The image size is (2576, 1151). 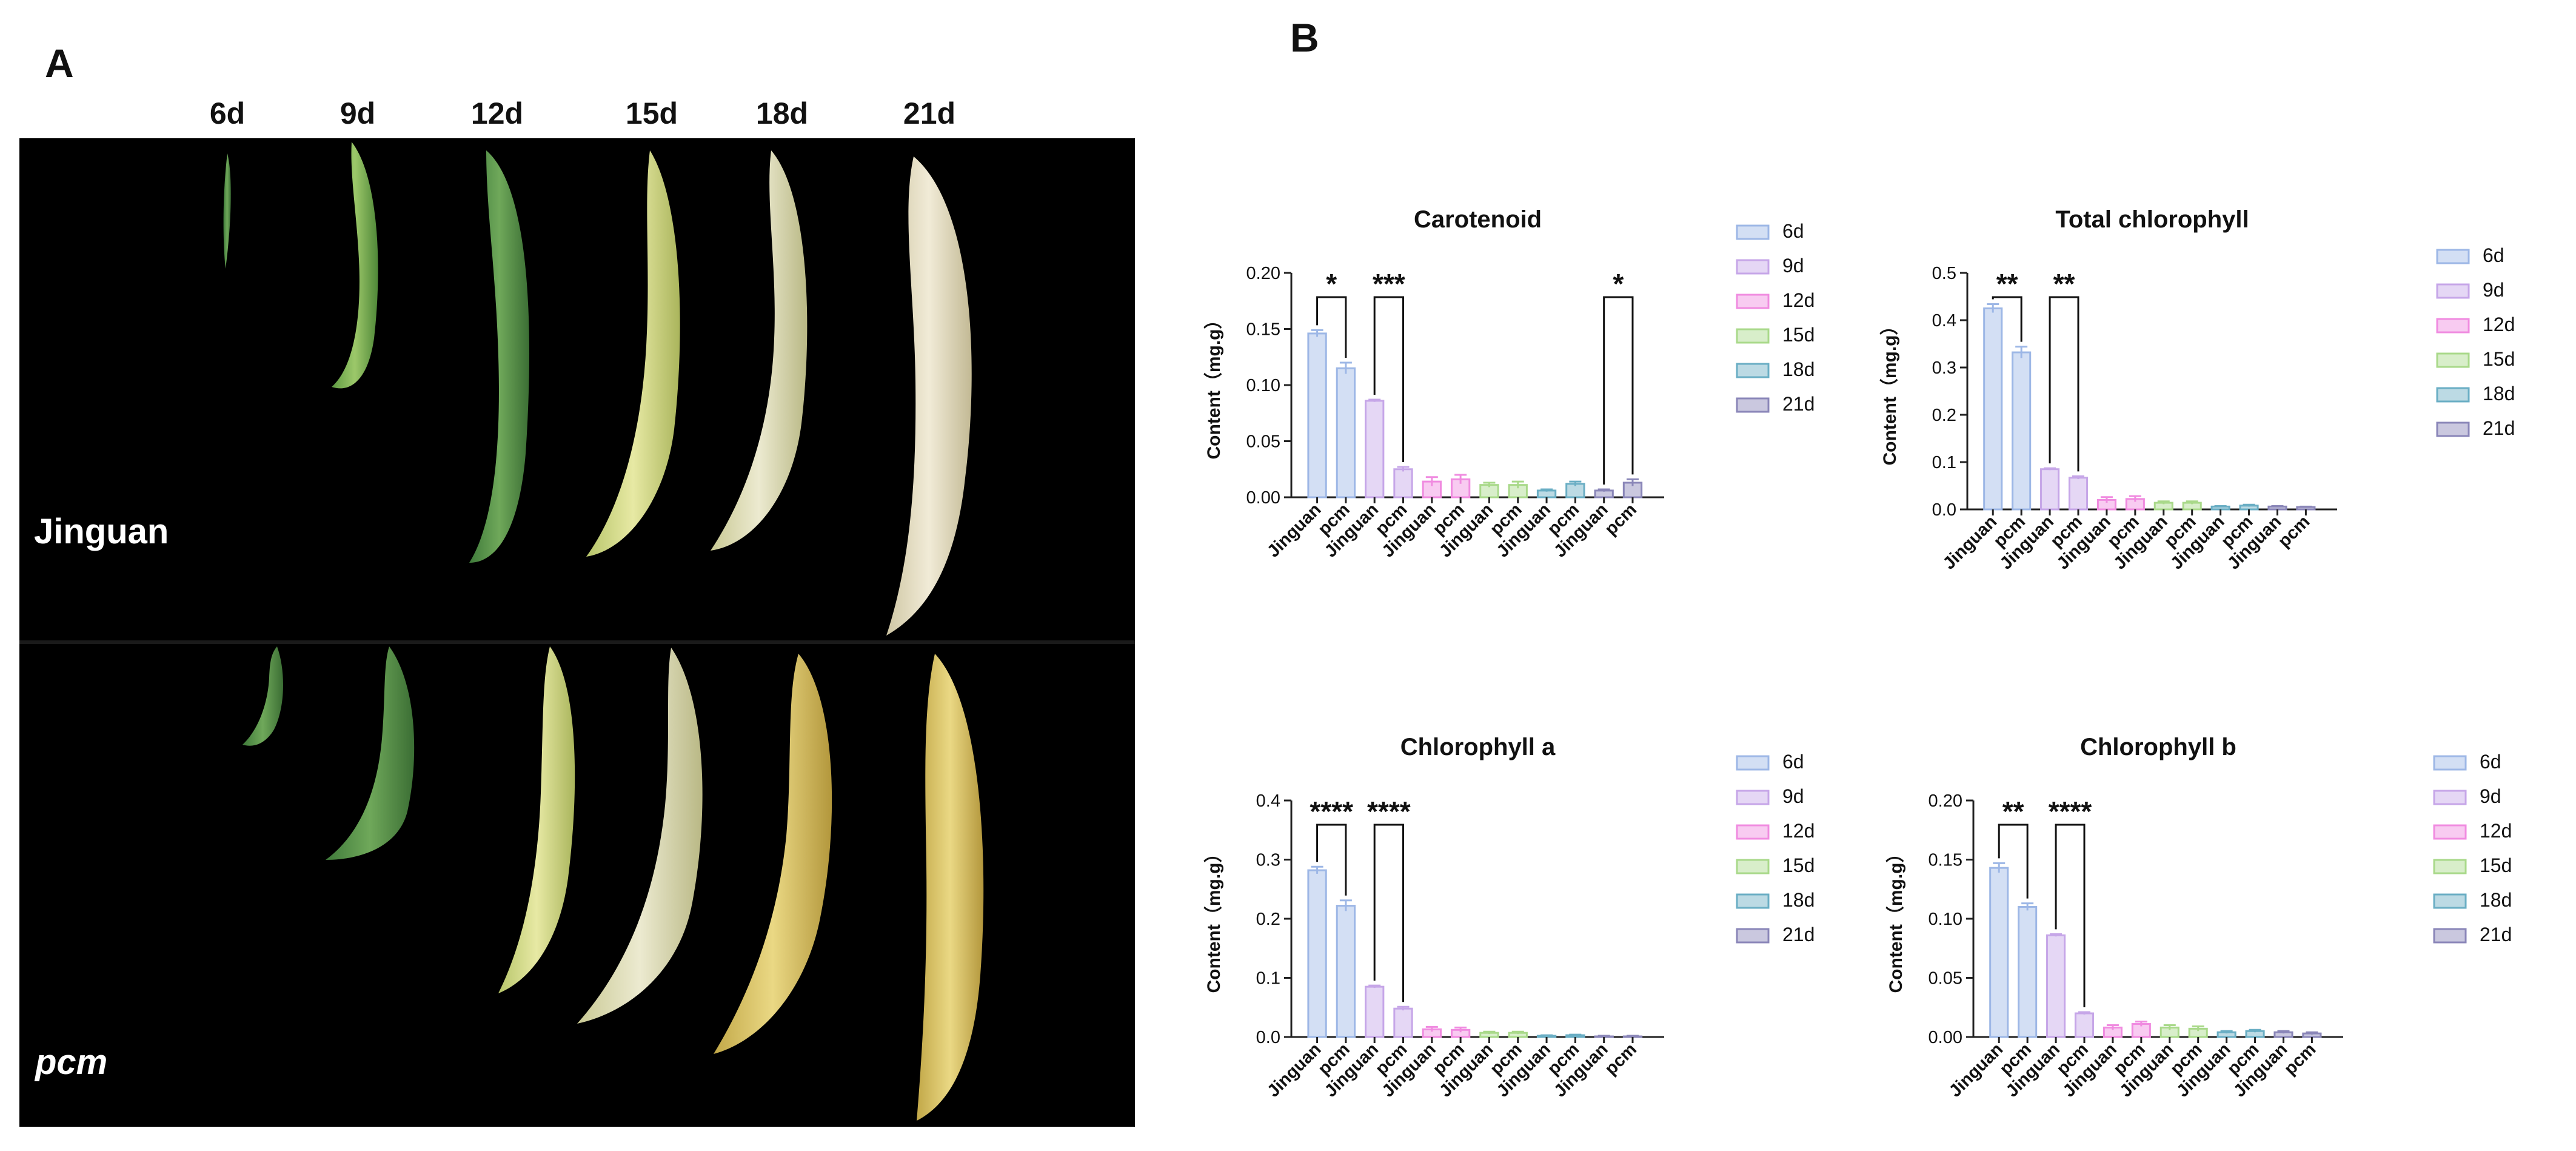 What do you see at coordinates (1389, 284) in the screenshot?
I see `significance-label: ***` at bounding box center [1389, 284].